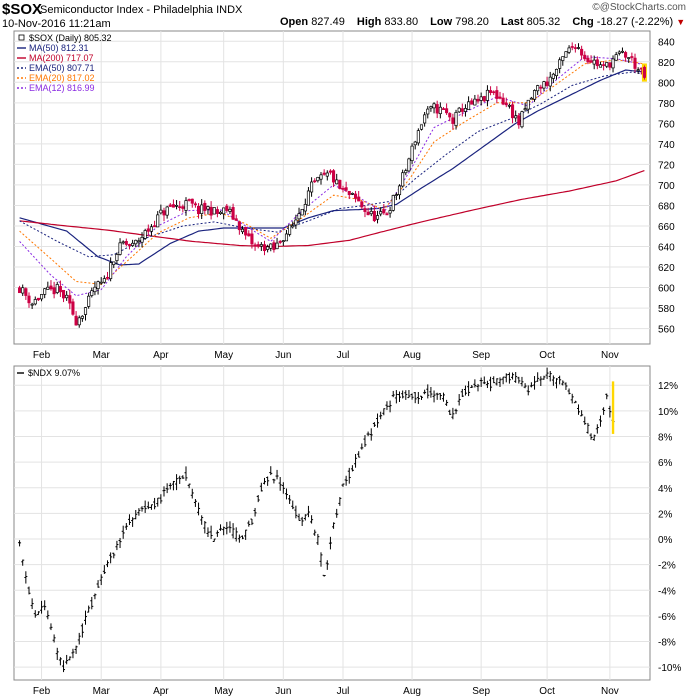 The image size is (700, 700). I want to click on today-highlight, so click(613, 407).